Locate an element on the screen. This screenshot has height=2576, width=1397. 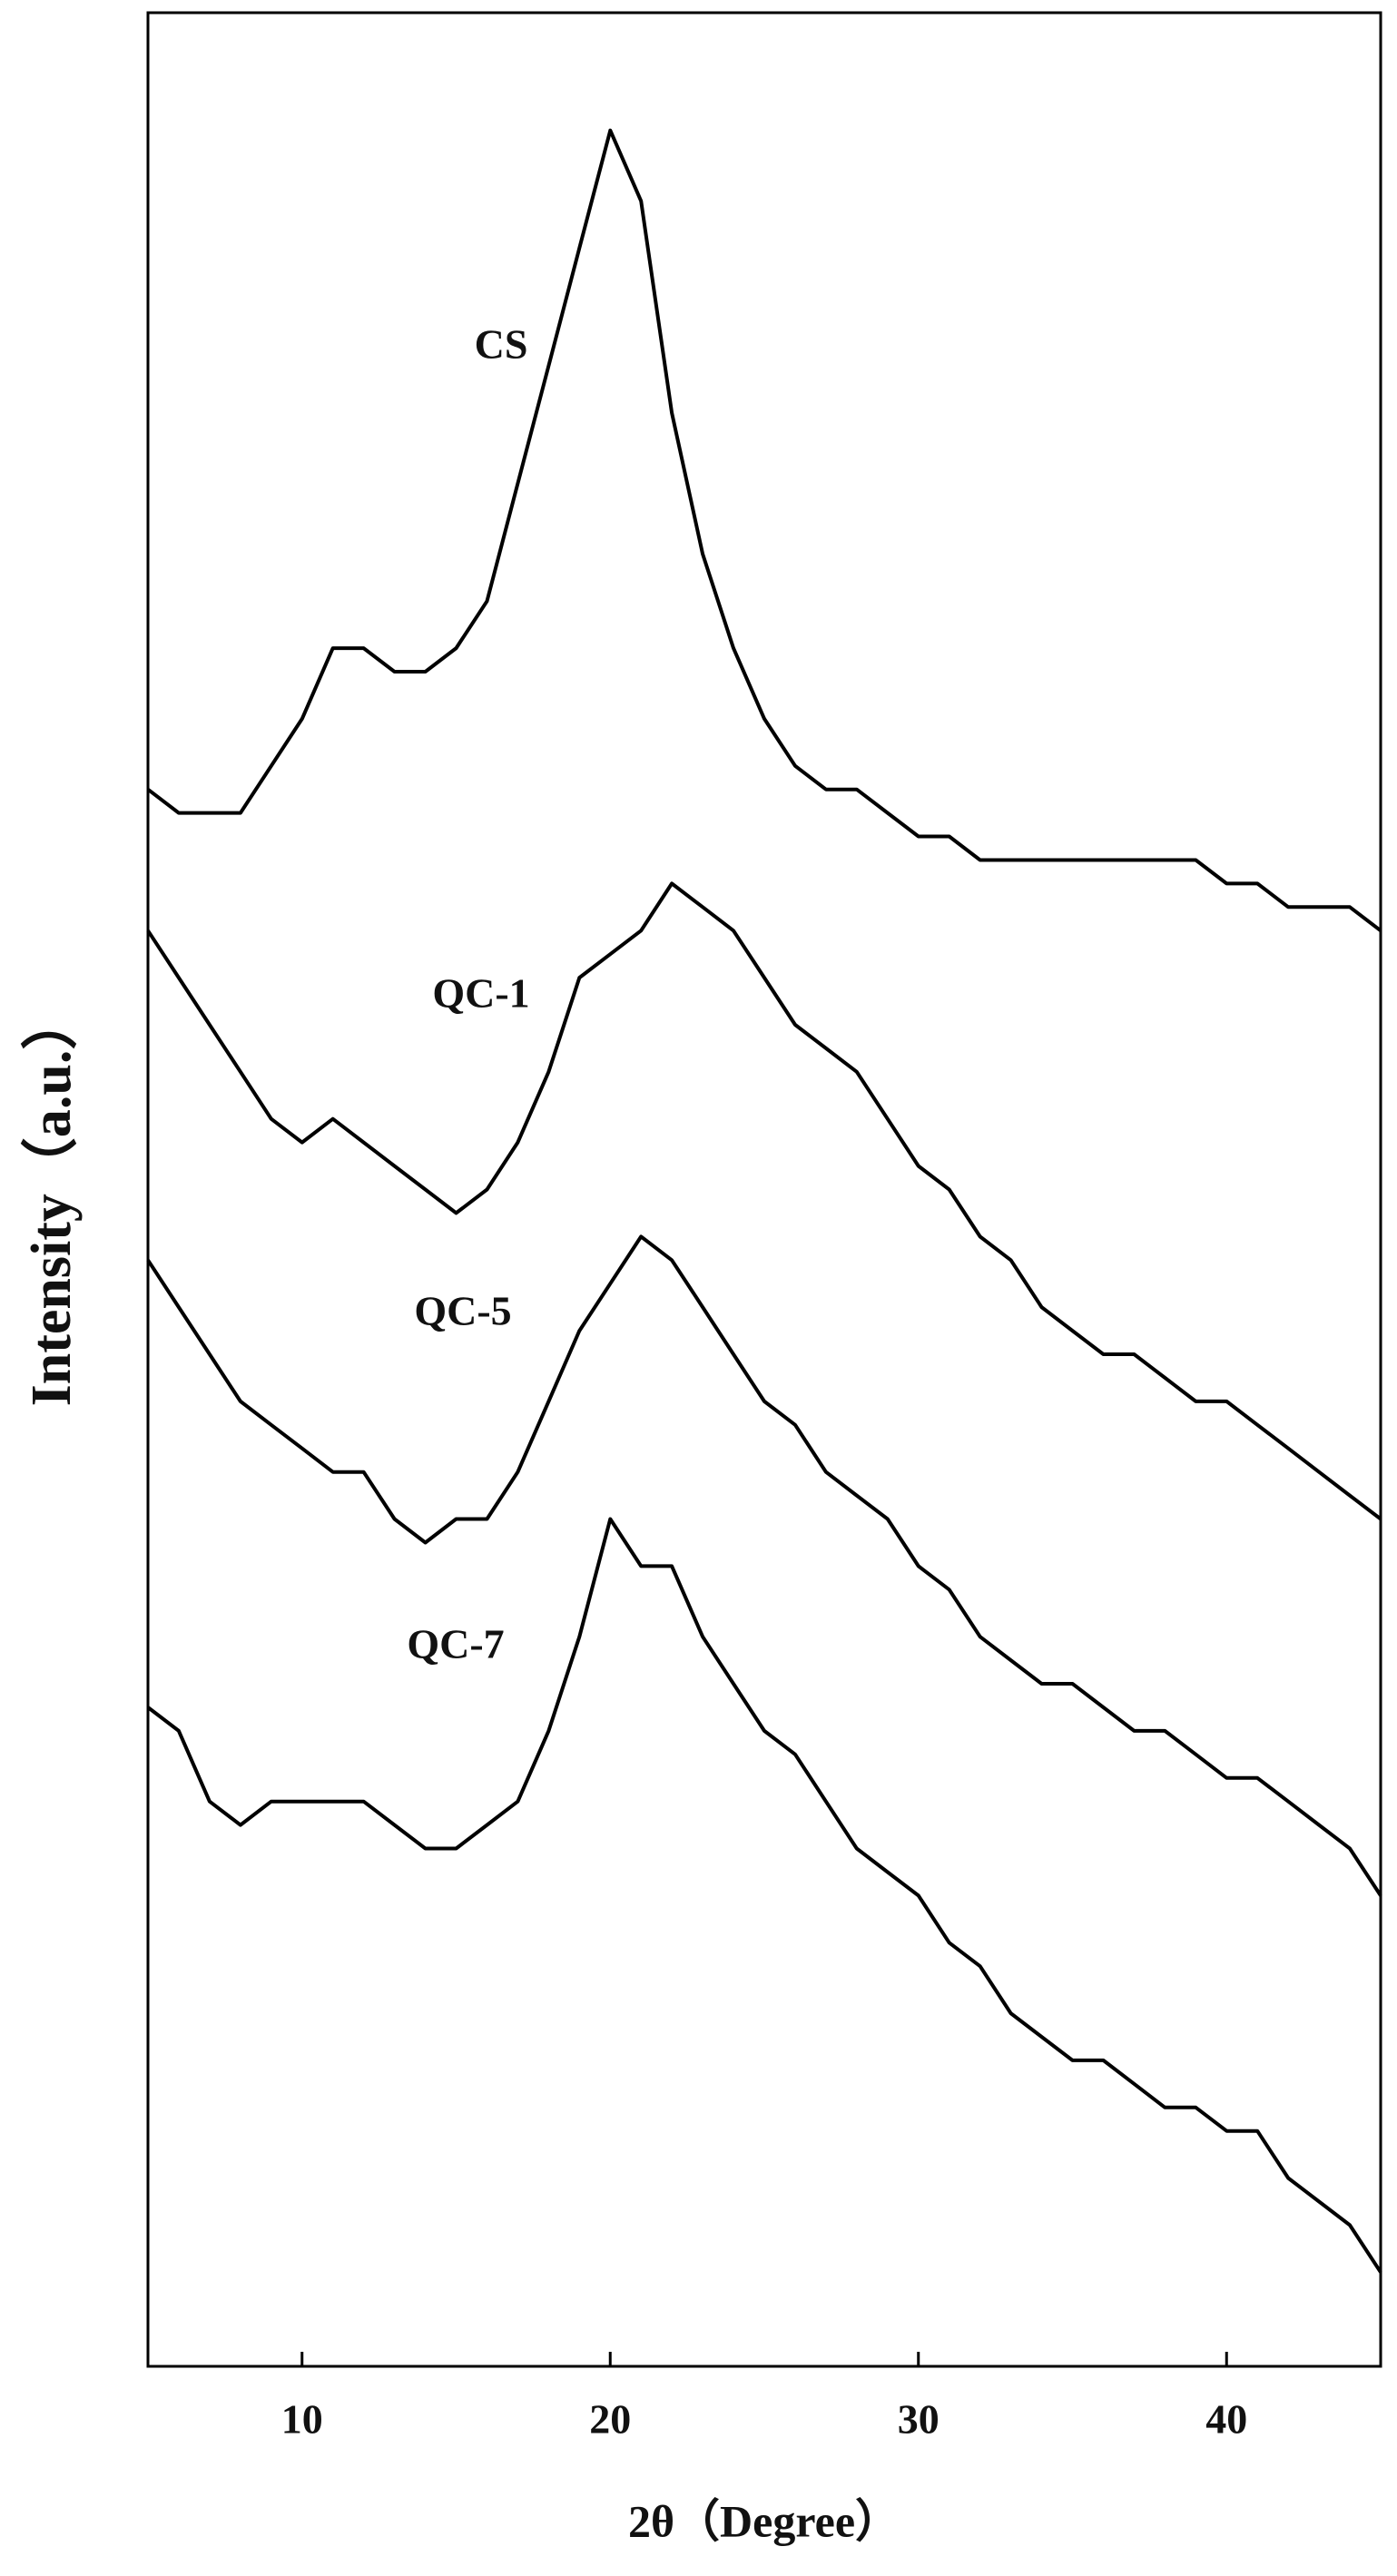
x-tick-label: 20 is located at coordinates (610, 2419).